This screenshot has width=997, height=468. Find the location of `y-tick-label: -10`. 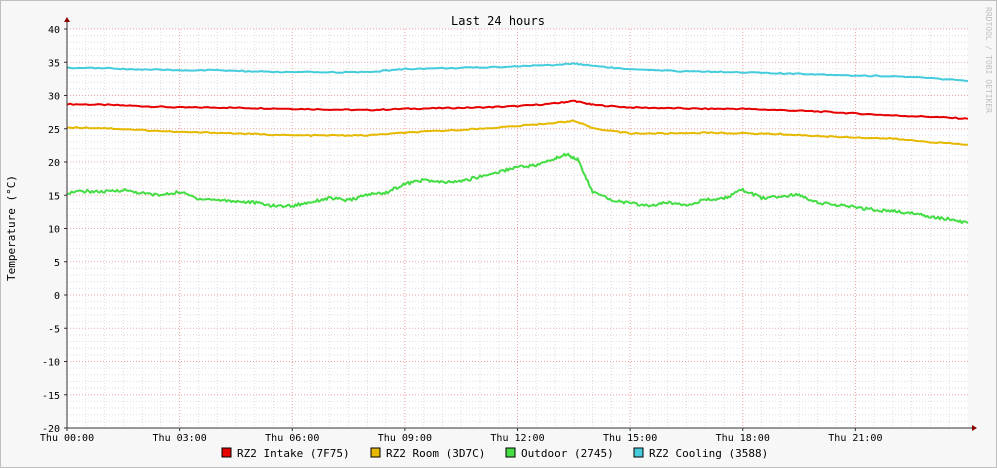

y-tick-label: -10 is located at coordinates (51, 363).